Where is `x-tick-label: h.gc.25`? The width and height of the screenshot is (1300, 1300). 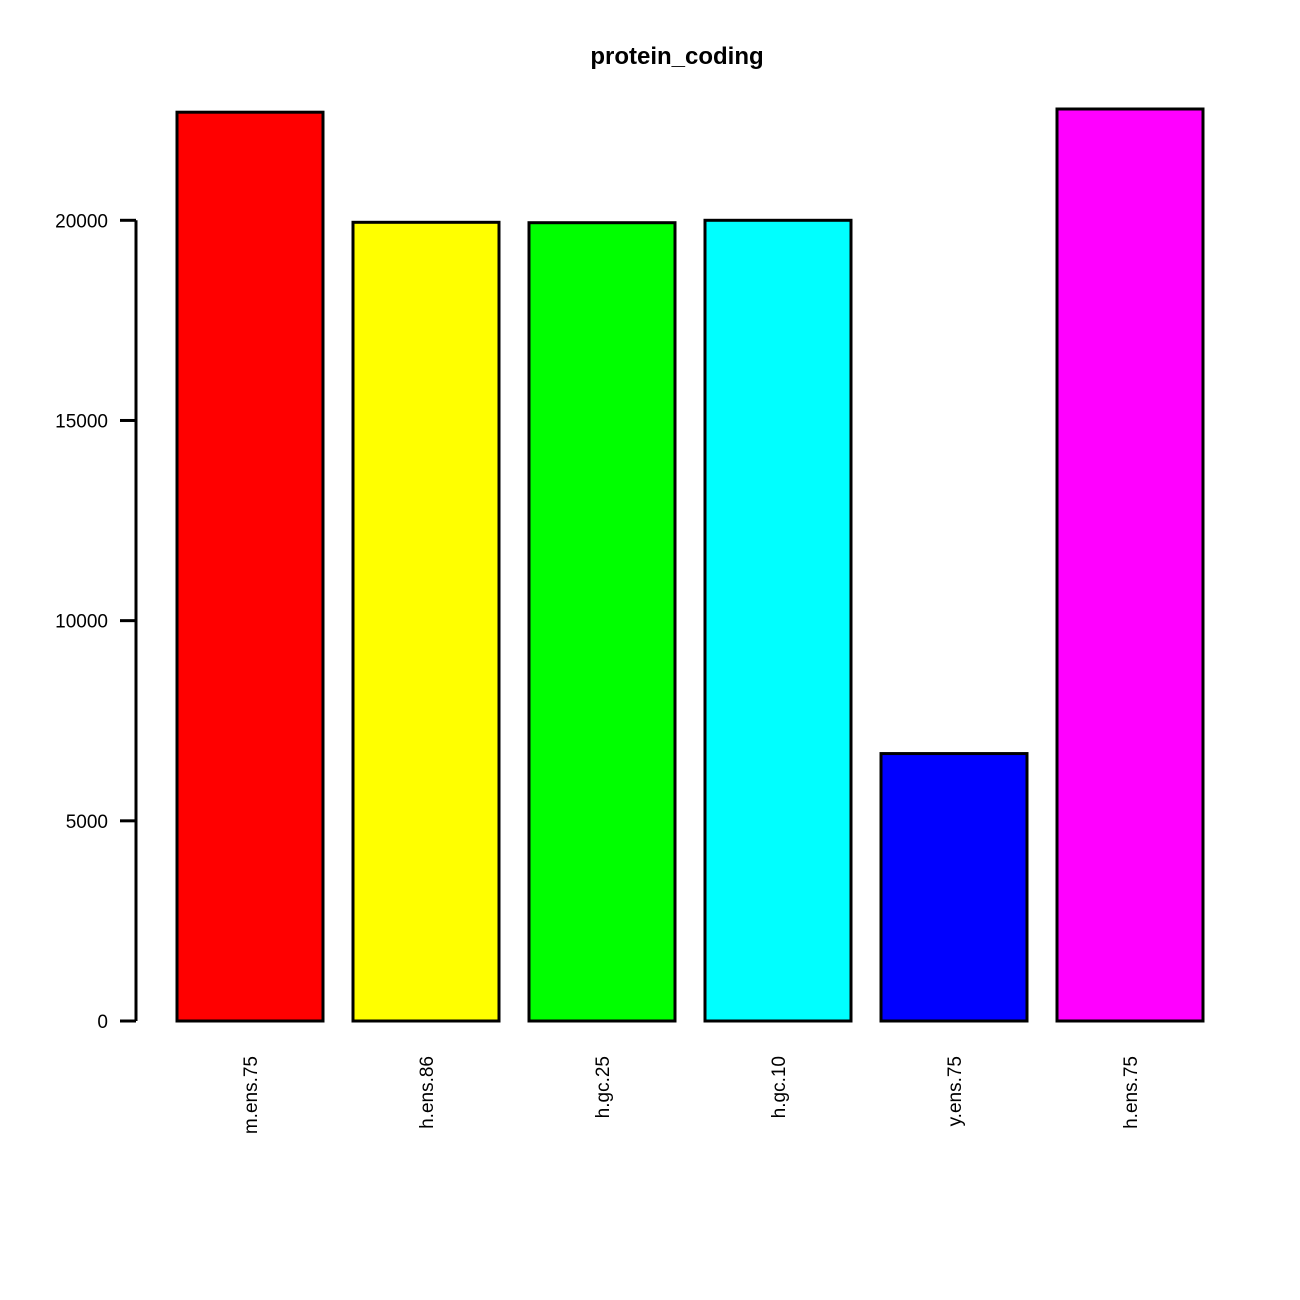
x-tick-label: h.gc.25 is located at coordinates (603, 1087).